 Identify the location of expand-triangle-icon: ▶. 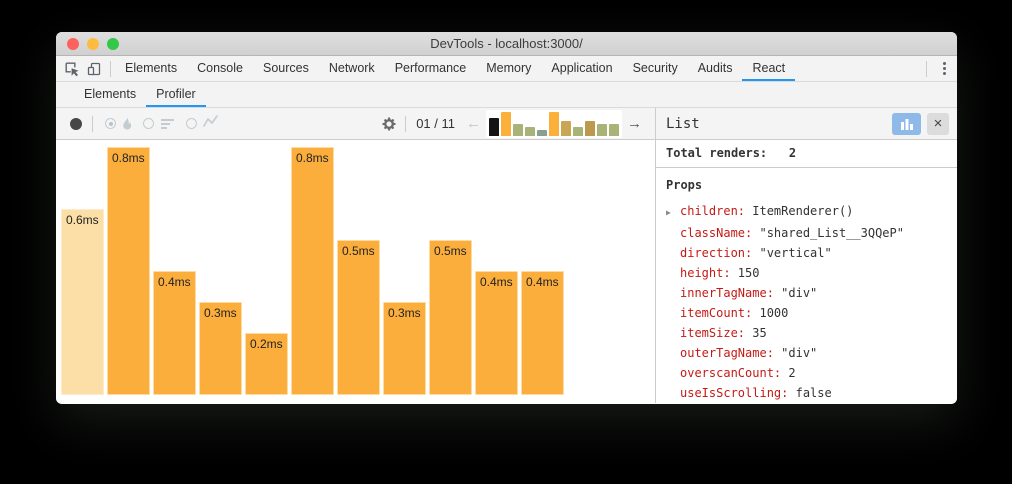
(668, 212).